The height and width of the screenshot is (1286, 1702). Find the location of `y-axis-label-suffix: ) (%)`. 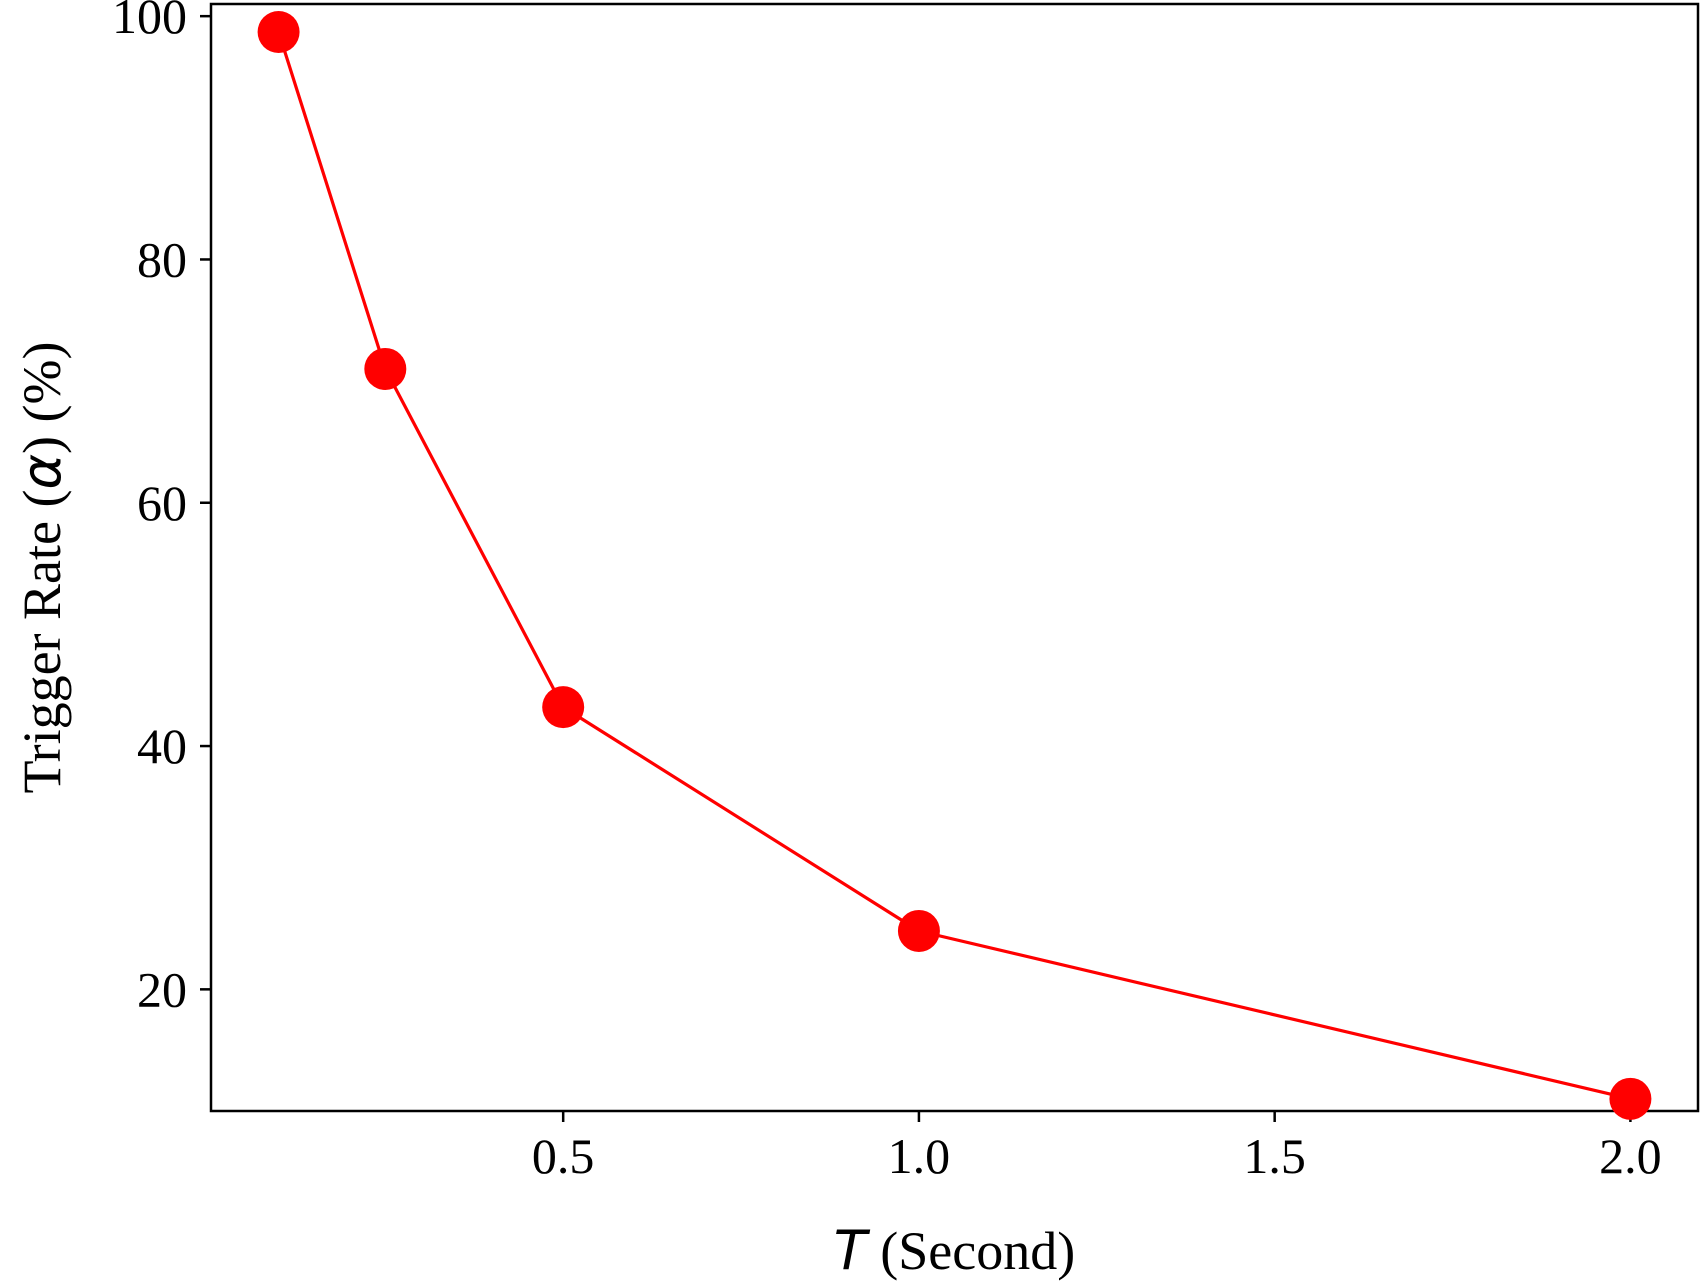

y-axis-label-suffix: ) (%) is located at coordinates (42, 397).